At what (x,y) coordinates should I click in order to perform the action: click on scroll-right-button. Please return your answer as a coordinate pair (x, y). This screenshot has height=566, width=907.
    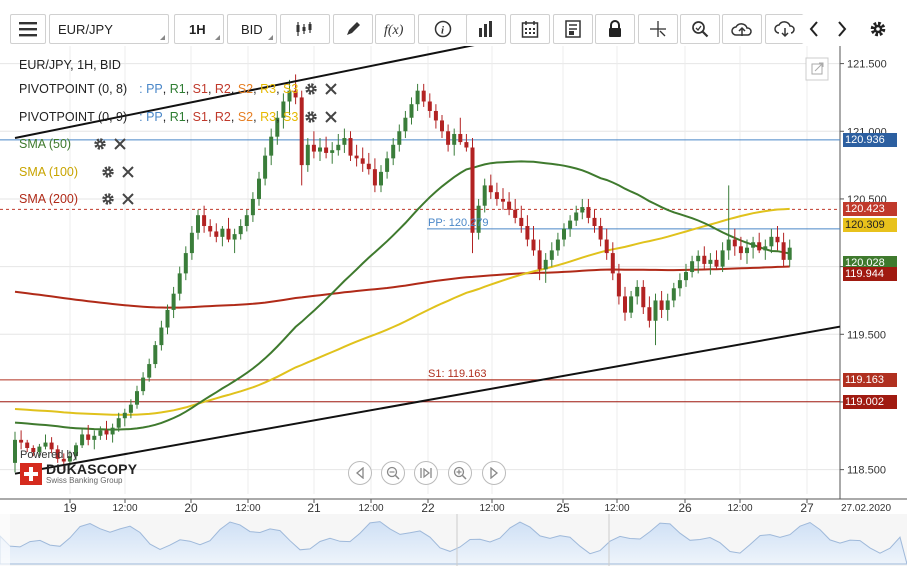
    Looking at the image, I should click on (842, 29).